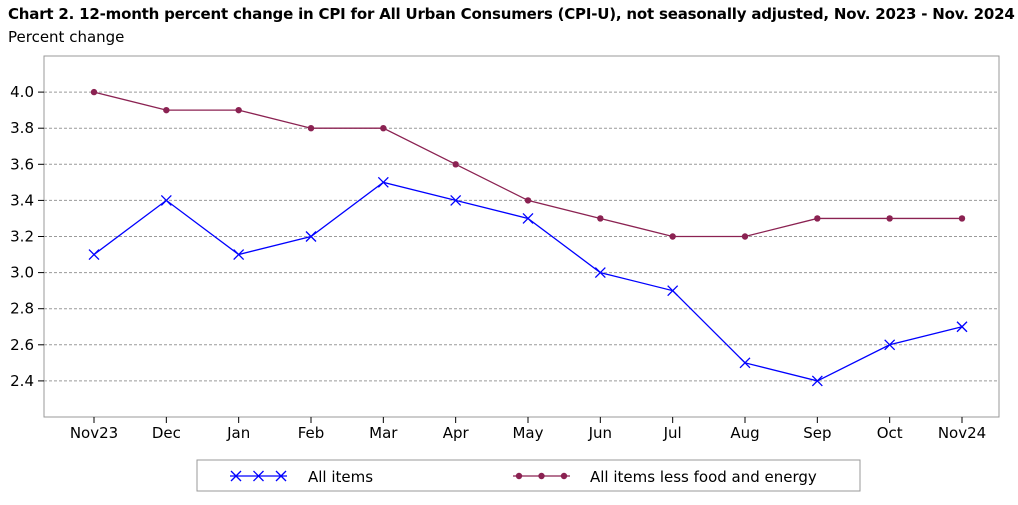 This screenshot has width=1018, height=505. I want to click on y-tick-label: 3.8, so click(22, 128).